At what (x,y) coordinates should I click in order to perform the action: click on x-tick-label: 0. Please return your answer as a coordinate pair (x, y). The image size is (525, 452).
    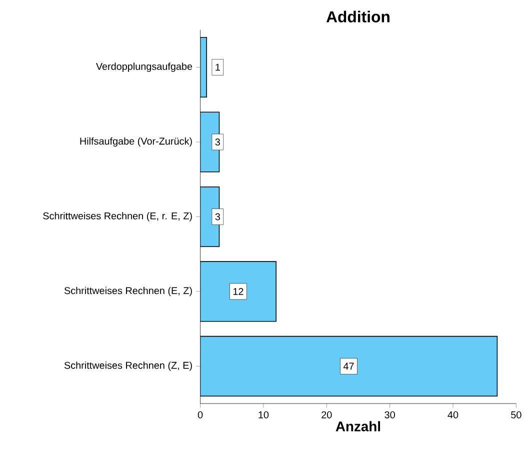
    Looking at the image, I should click on (200, 414).